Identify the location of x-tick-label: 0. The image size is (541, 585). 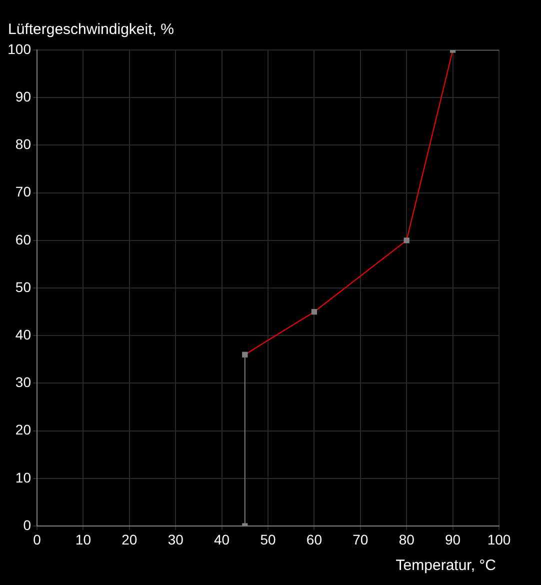
(37, 539).